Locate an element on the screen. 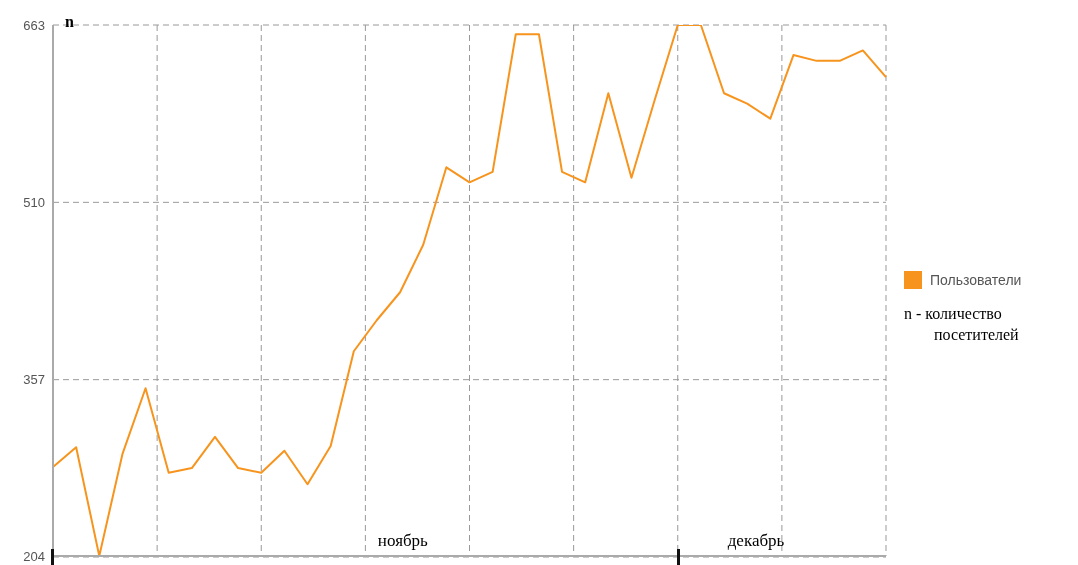 This screenshot has width=1078, height=565. annotation: декабрь is located at coordinates (756, 541).